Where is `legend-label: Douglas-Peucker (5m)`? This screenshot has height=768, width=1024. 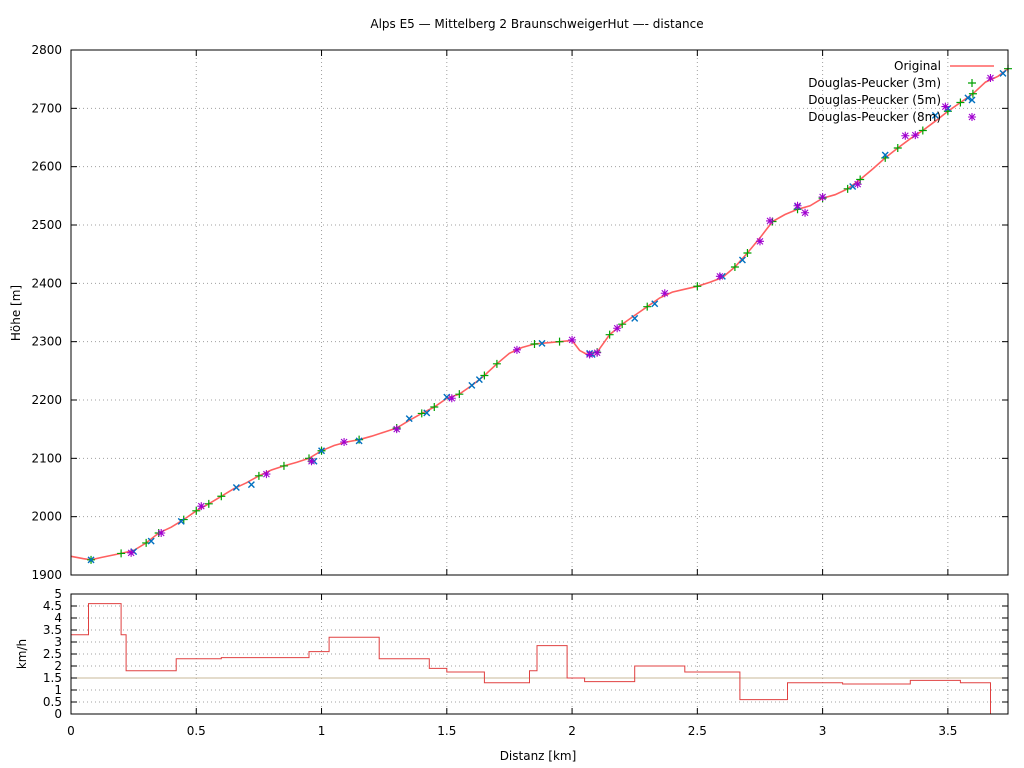
legend-label: Douglas-Peucker (5m) is located at coordinates (874, 100).